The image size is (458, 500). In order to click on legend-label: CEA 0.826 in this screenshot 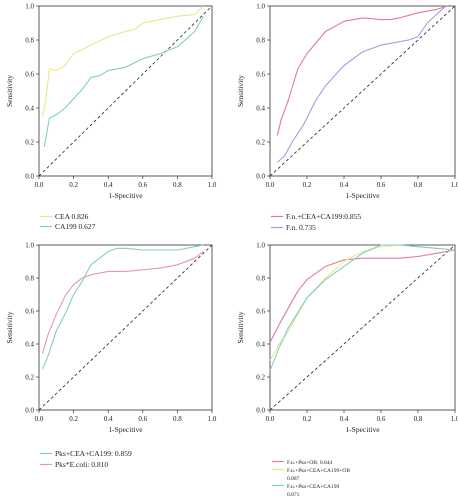, I will do `click(72, 216)`.